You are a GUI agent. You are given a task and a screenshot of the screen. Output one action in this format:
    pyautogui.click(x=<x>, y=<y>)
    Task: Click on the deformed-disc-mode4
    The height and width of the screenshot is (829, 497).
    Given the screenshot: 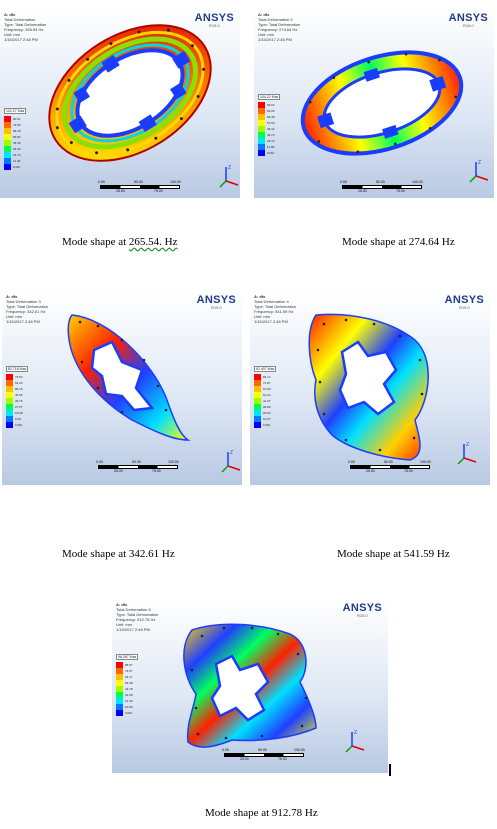 What is the action you would take?
    pyautogui.click(x=368, y=387)
    